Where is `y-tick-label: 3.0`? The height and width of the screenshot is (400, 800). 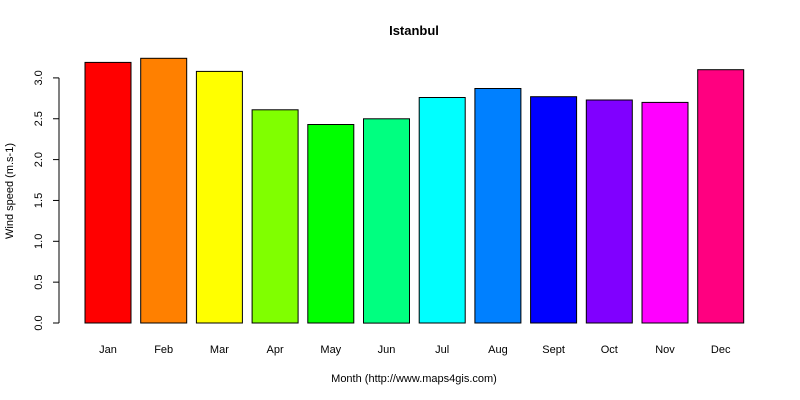 y-tick-label: 3.0 is located at coordinates (39, 77).